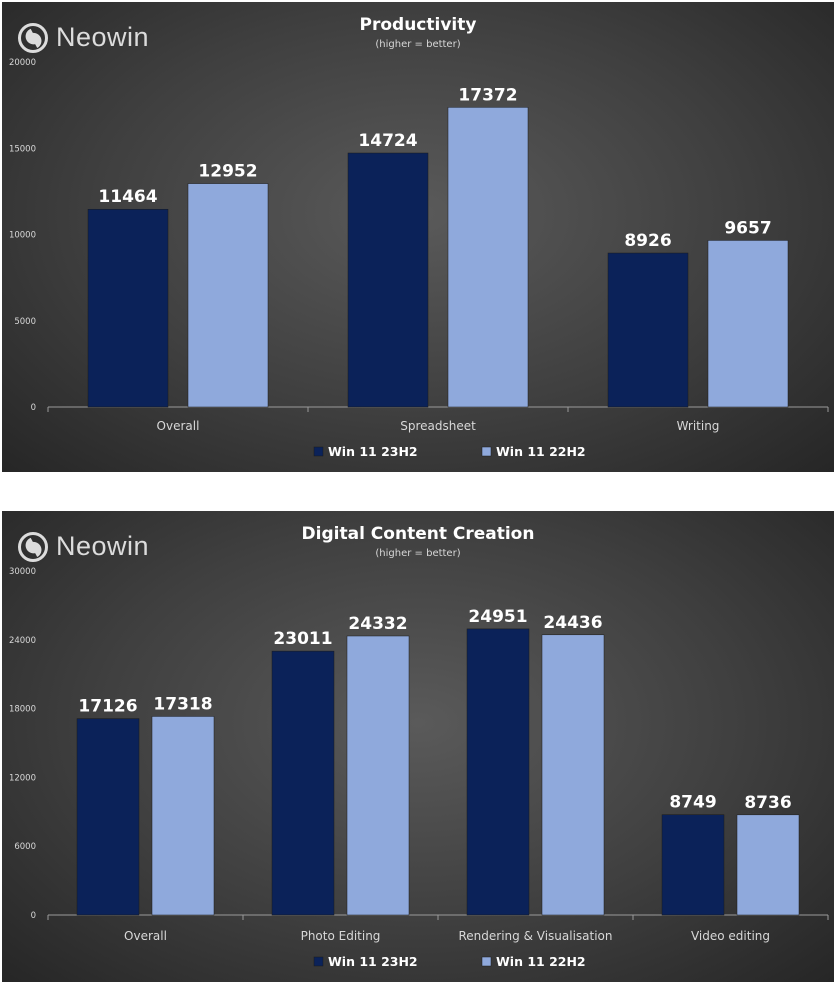  Describe the element at coordinates (535, 936) in the screenshot. I see `category-label: Rendering & Visualisation` at that location.